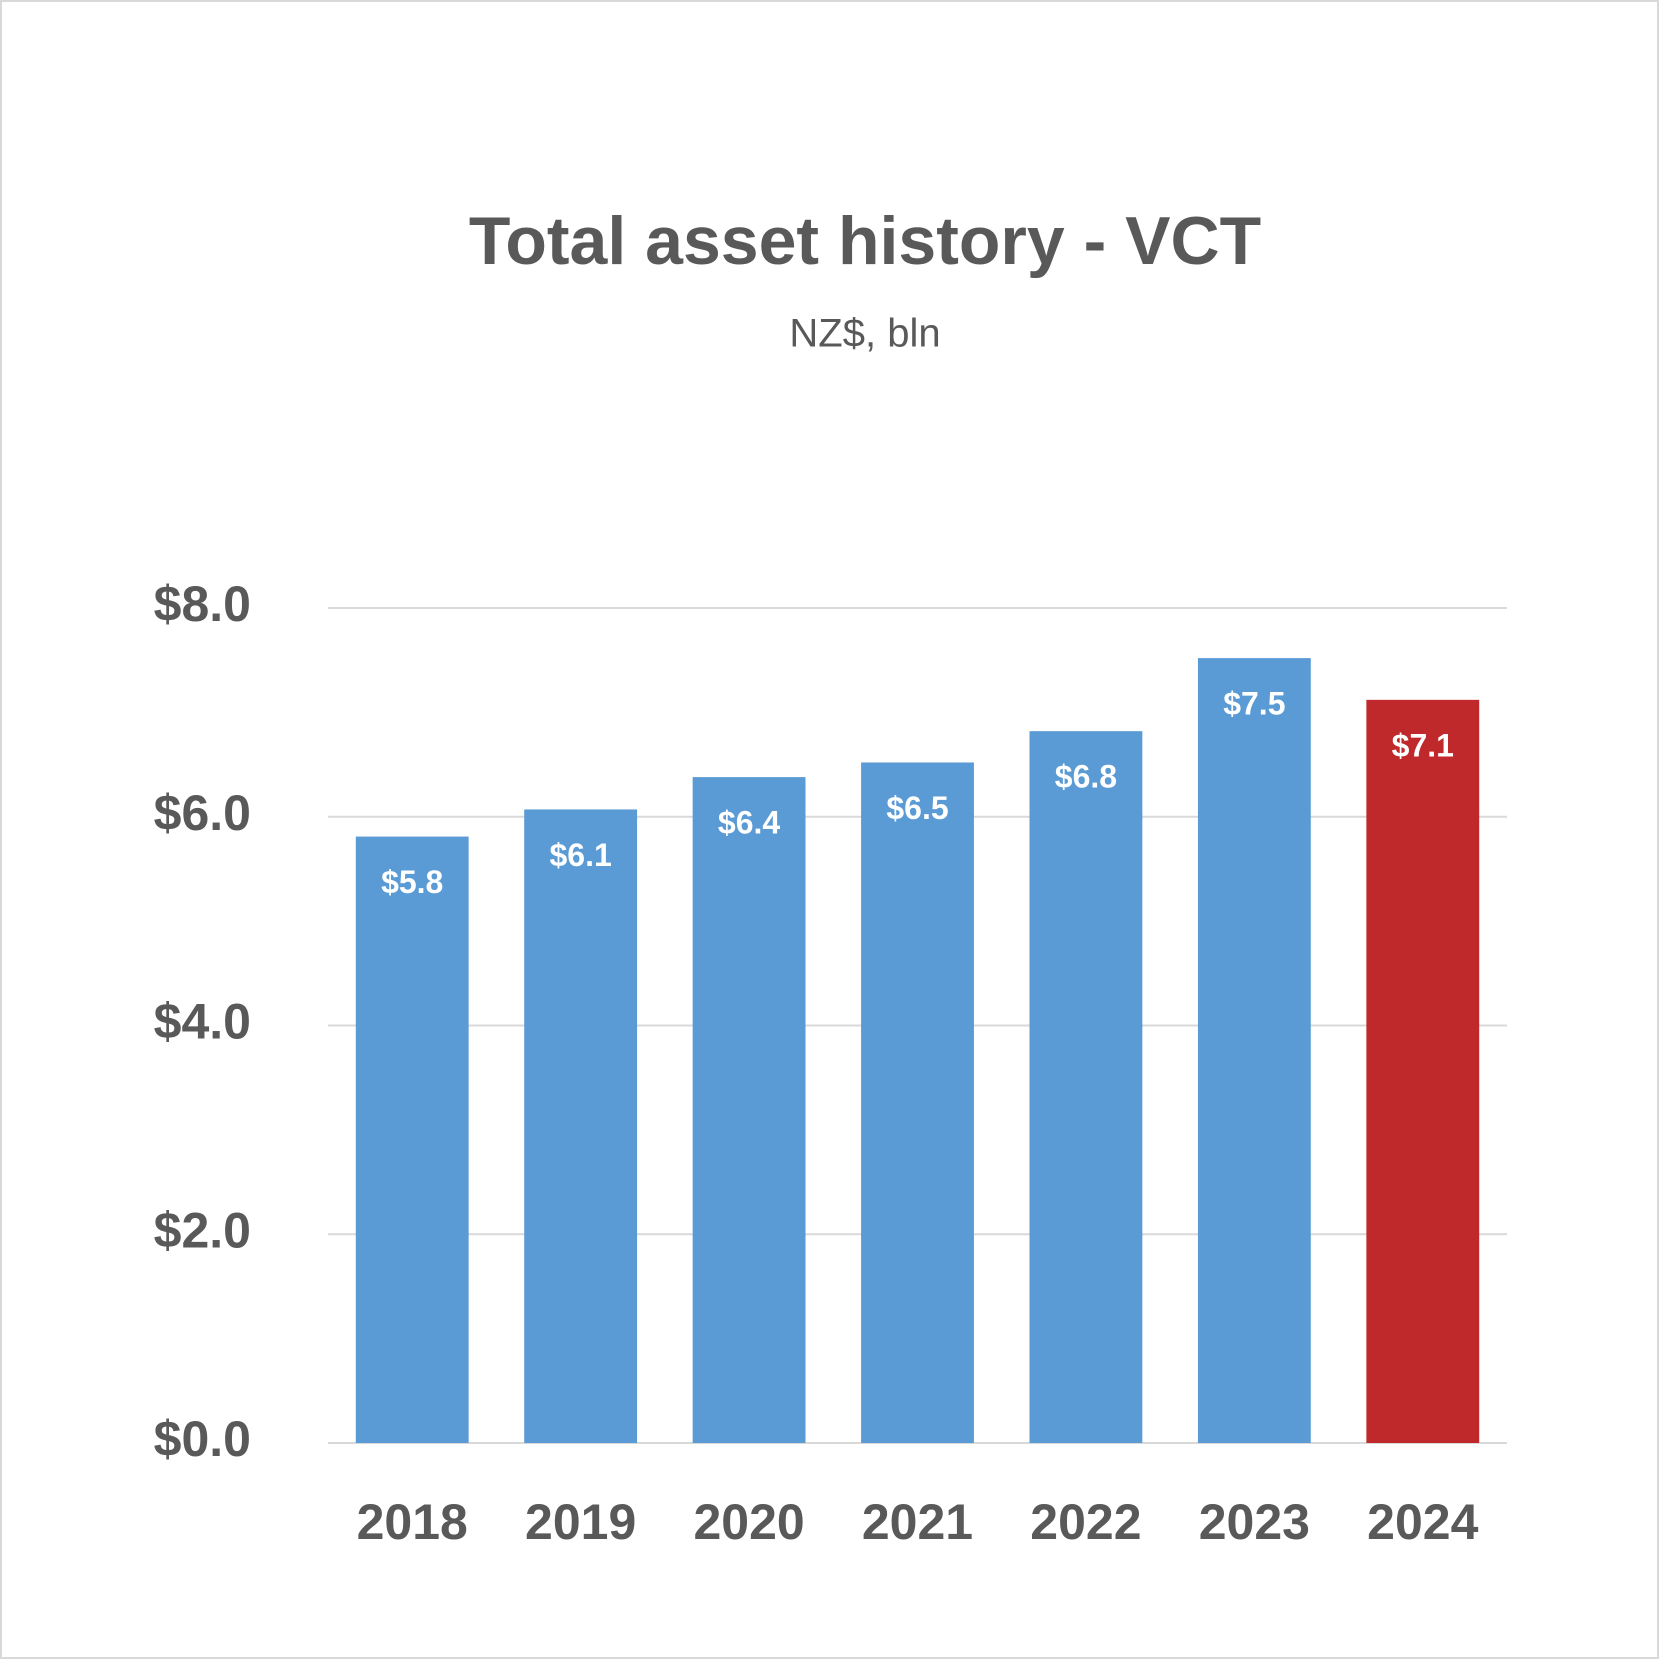  I want to click on y-tick-label: $2.0, so click(202, 1230).